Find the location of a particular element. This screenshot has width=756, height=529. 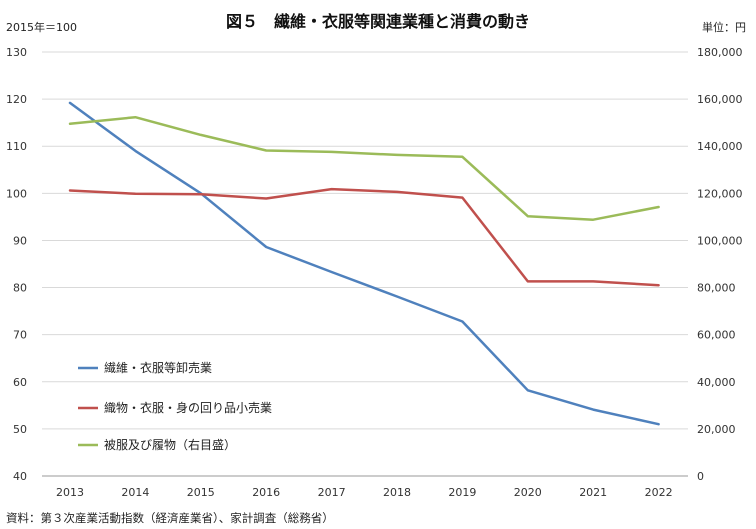

legend-label-wholesale: 繊維・衣服等卸売業 is located at coordinates (158, 367).